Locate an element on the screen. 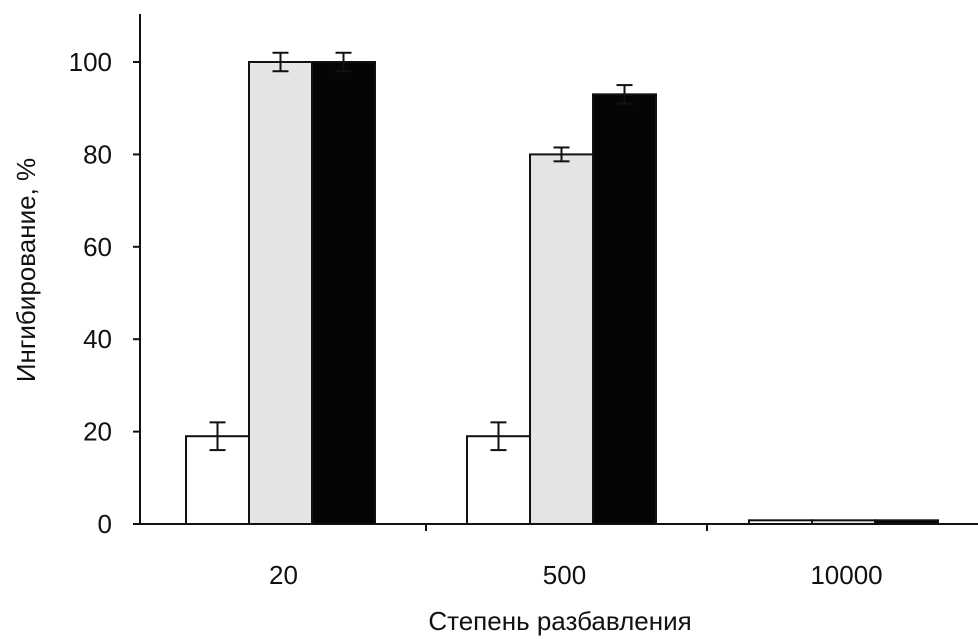 The image size is (978, 639). x-tick-label: 20 is located at coordinates (283, 575).